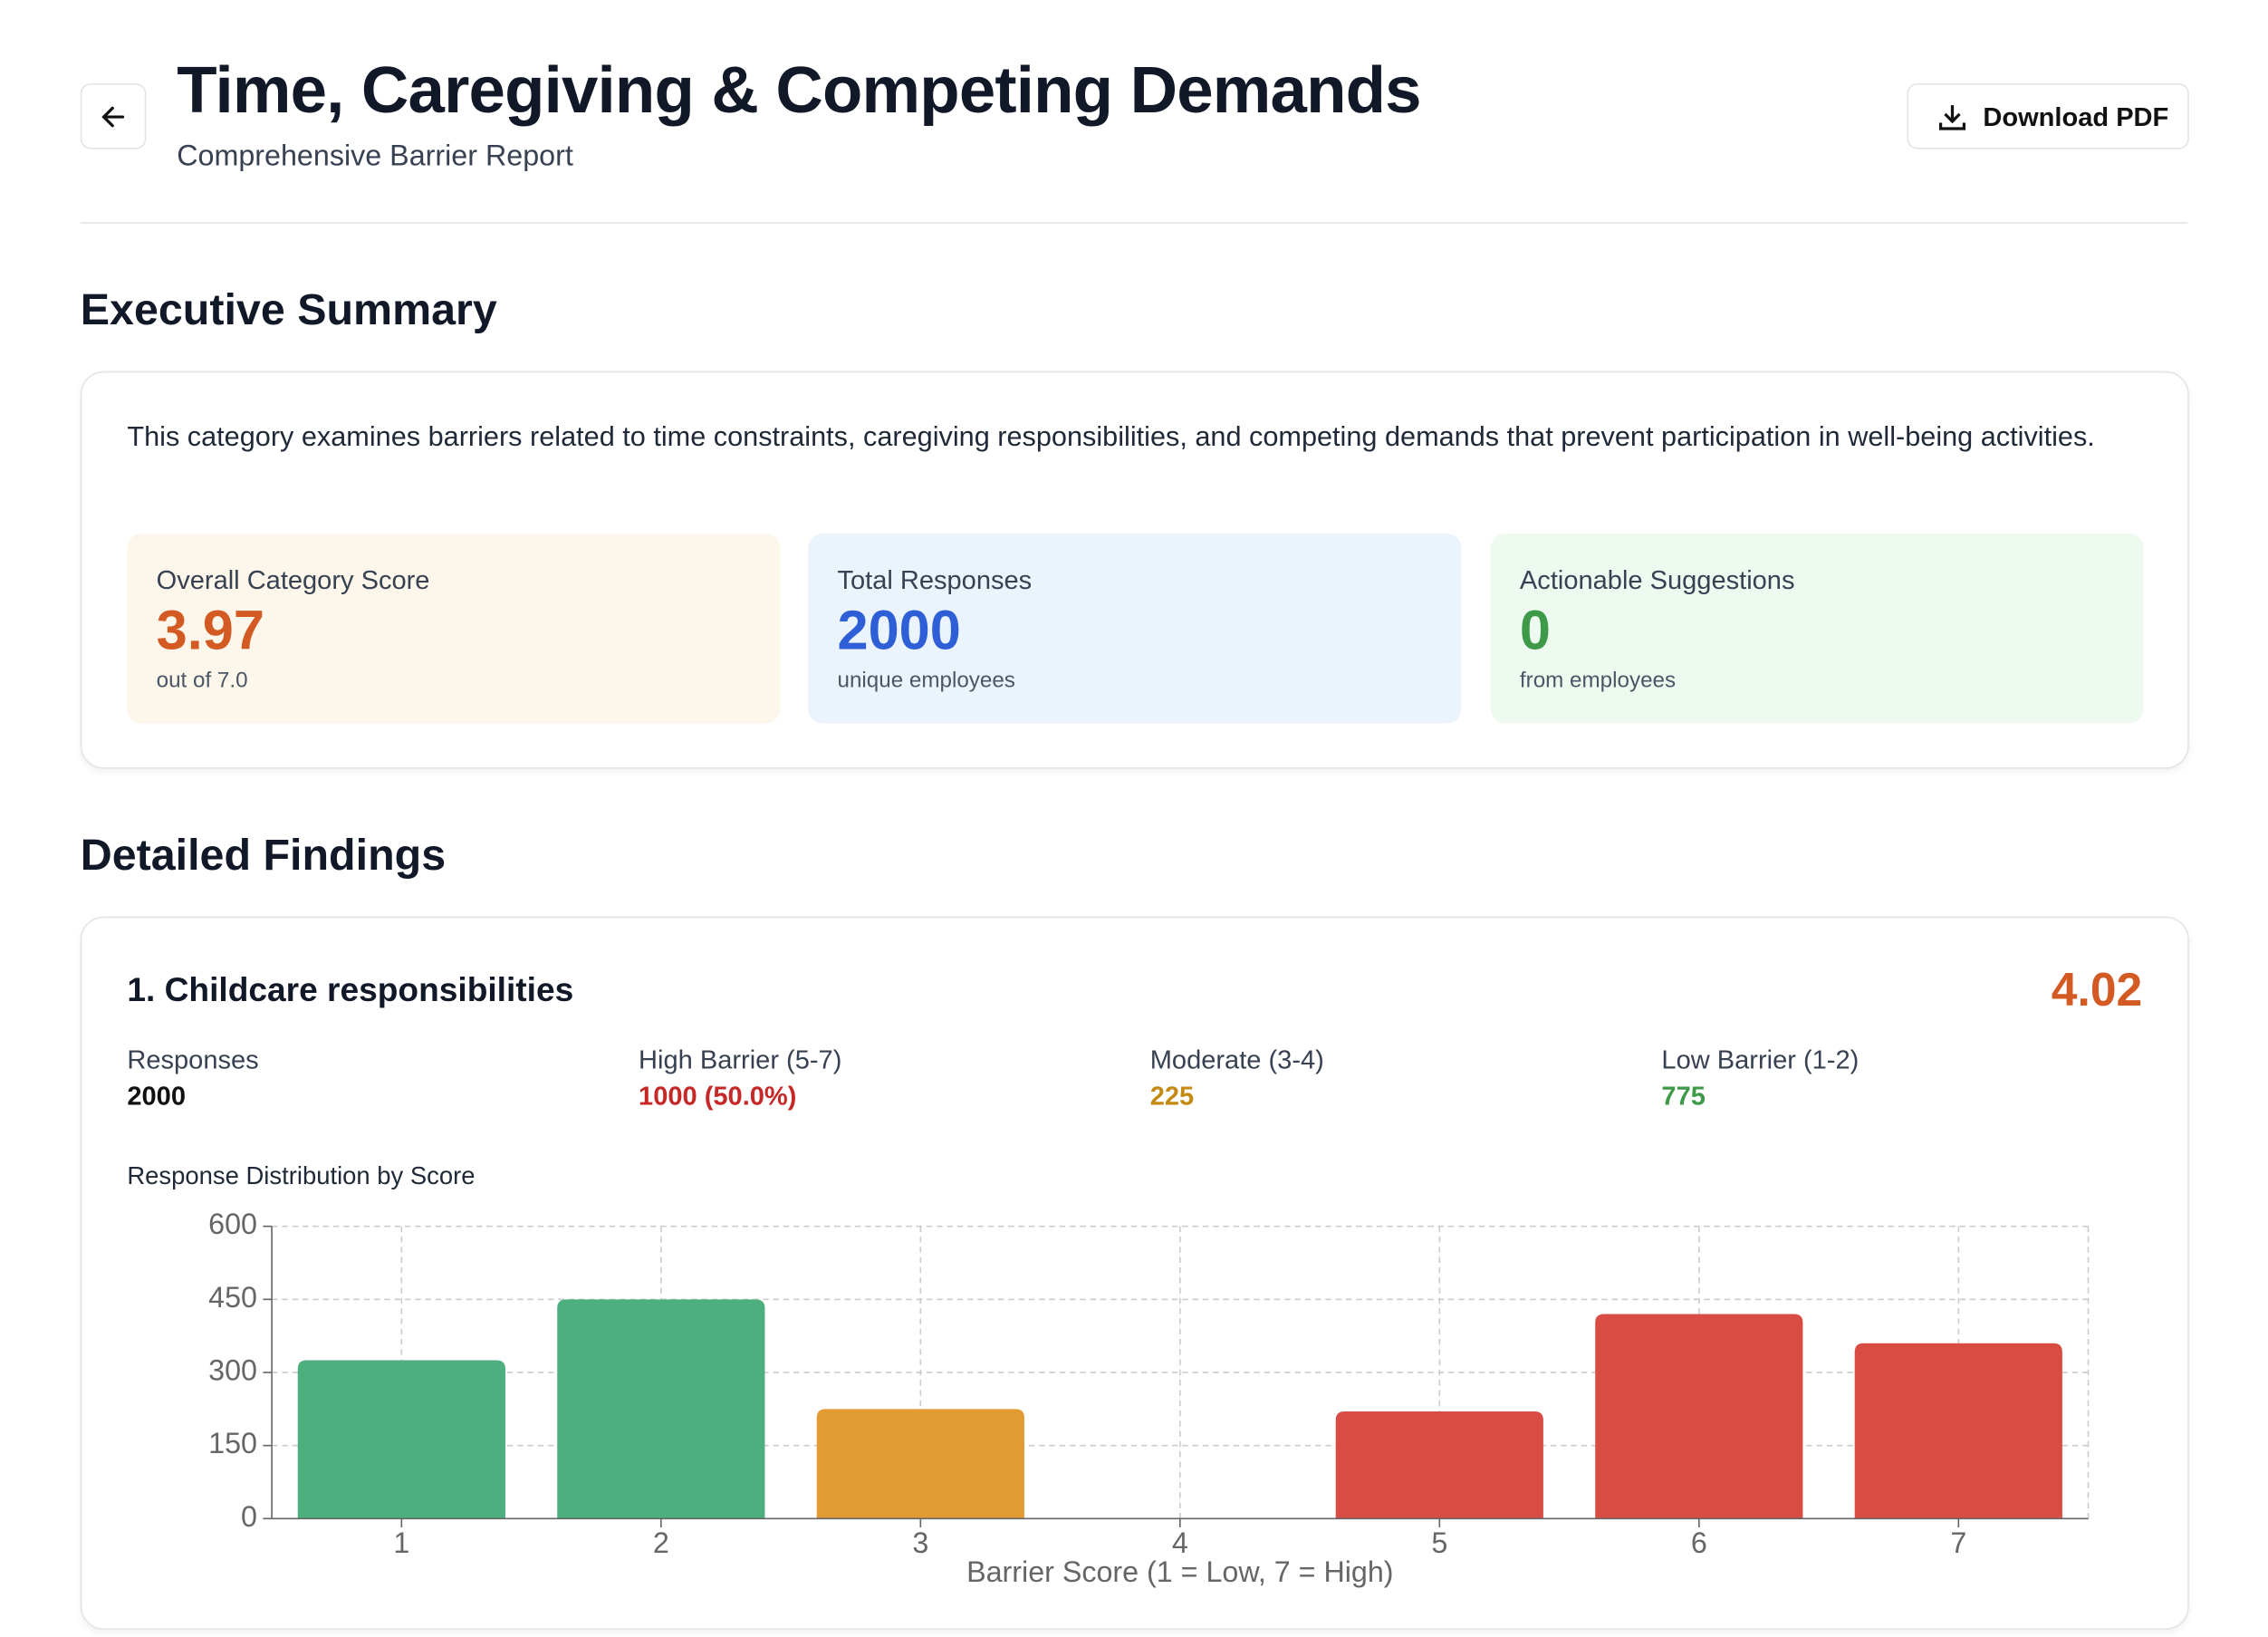 Image resolution: width=2268 pixels, height=1637 pixels. Describe the element at coordinates (249, 1516) in the screenshot. I see `y-tick-label: 0` at that location.